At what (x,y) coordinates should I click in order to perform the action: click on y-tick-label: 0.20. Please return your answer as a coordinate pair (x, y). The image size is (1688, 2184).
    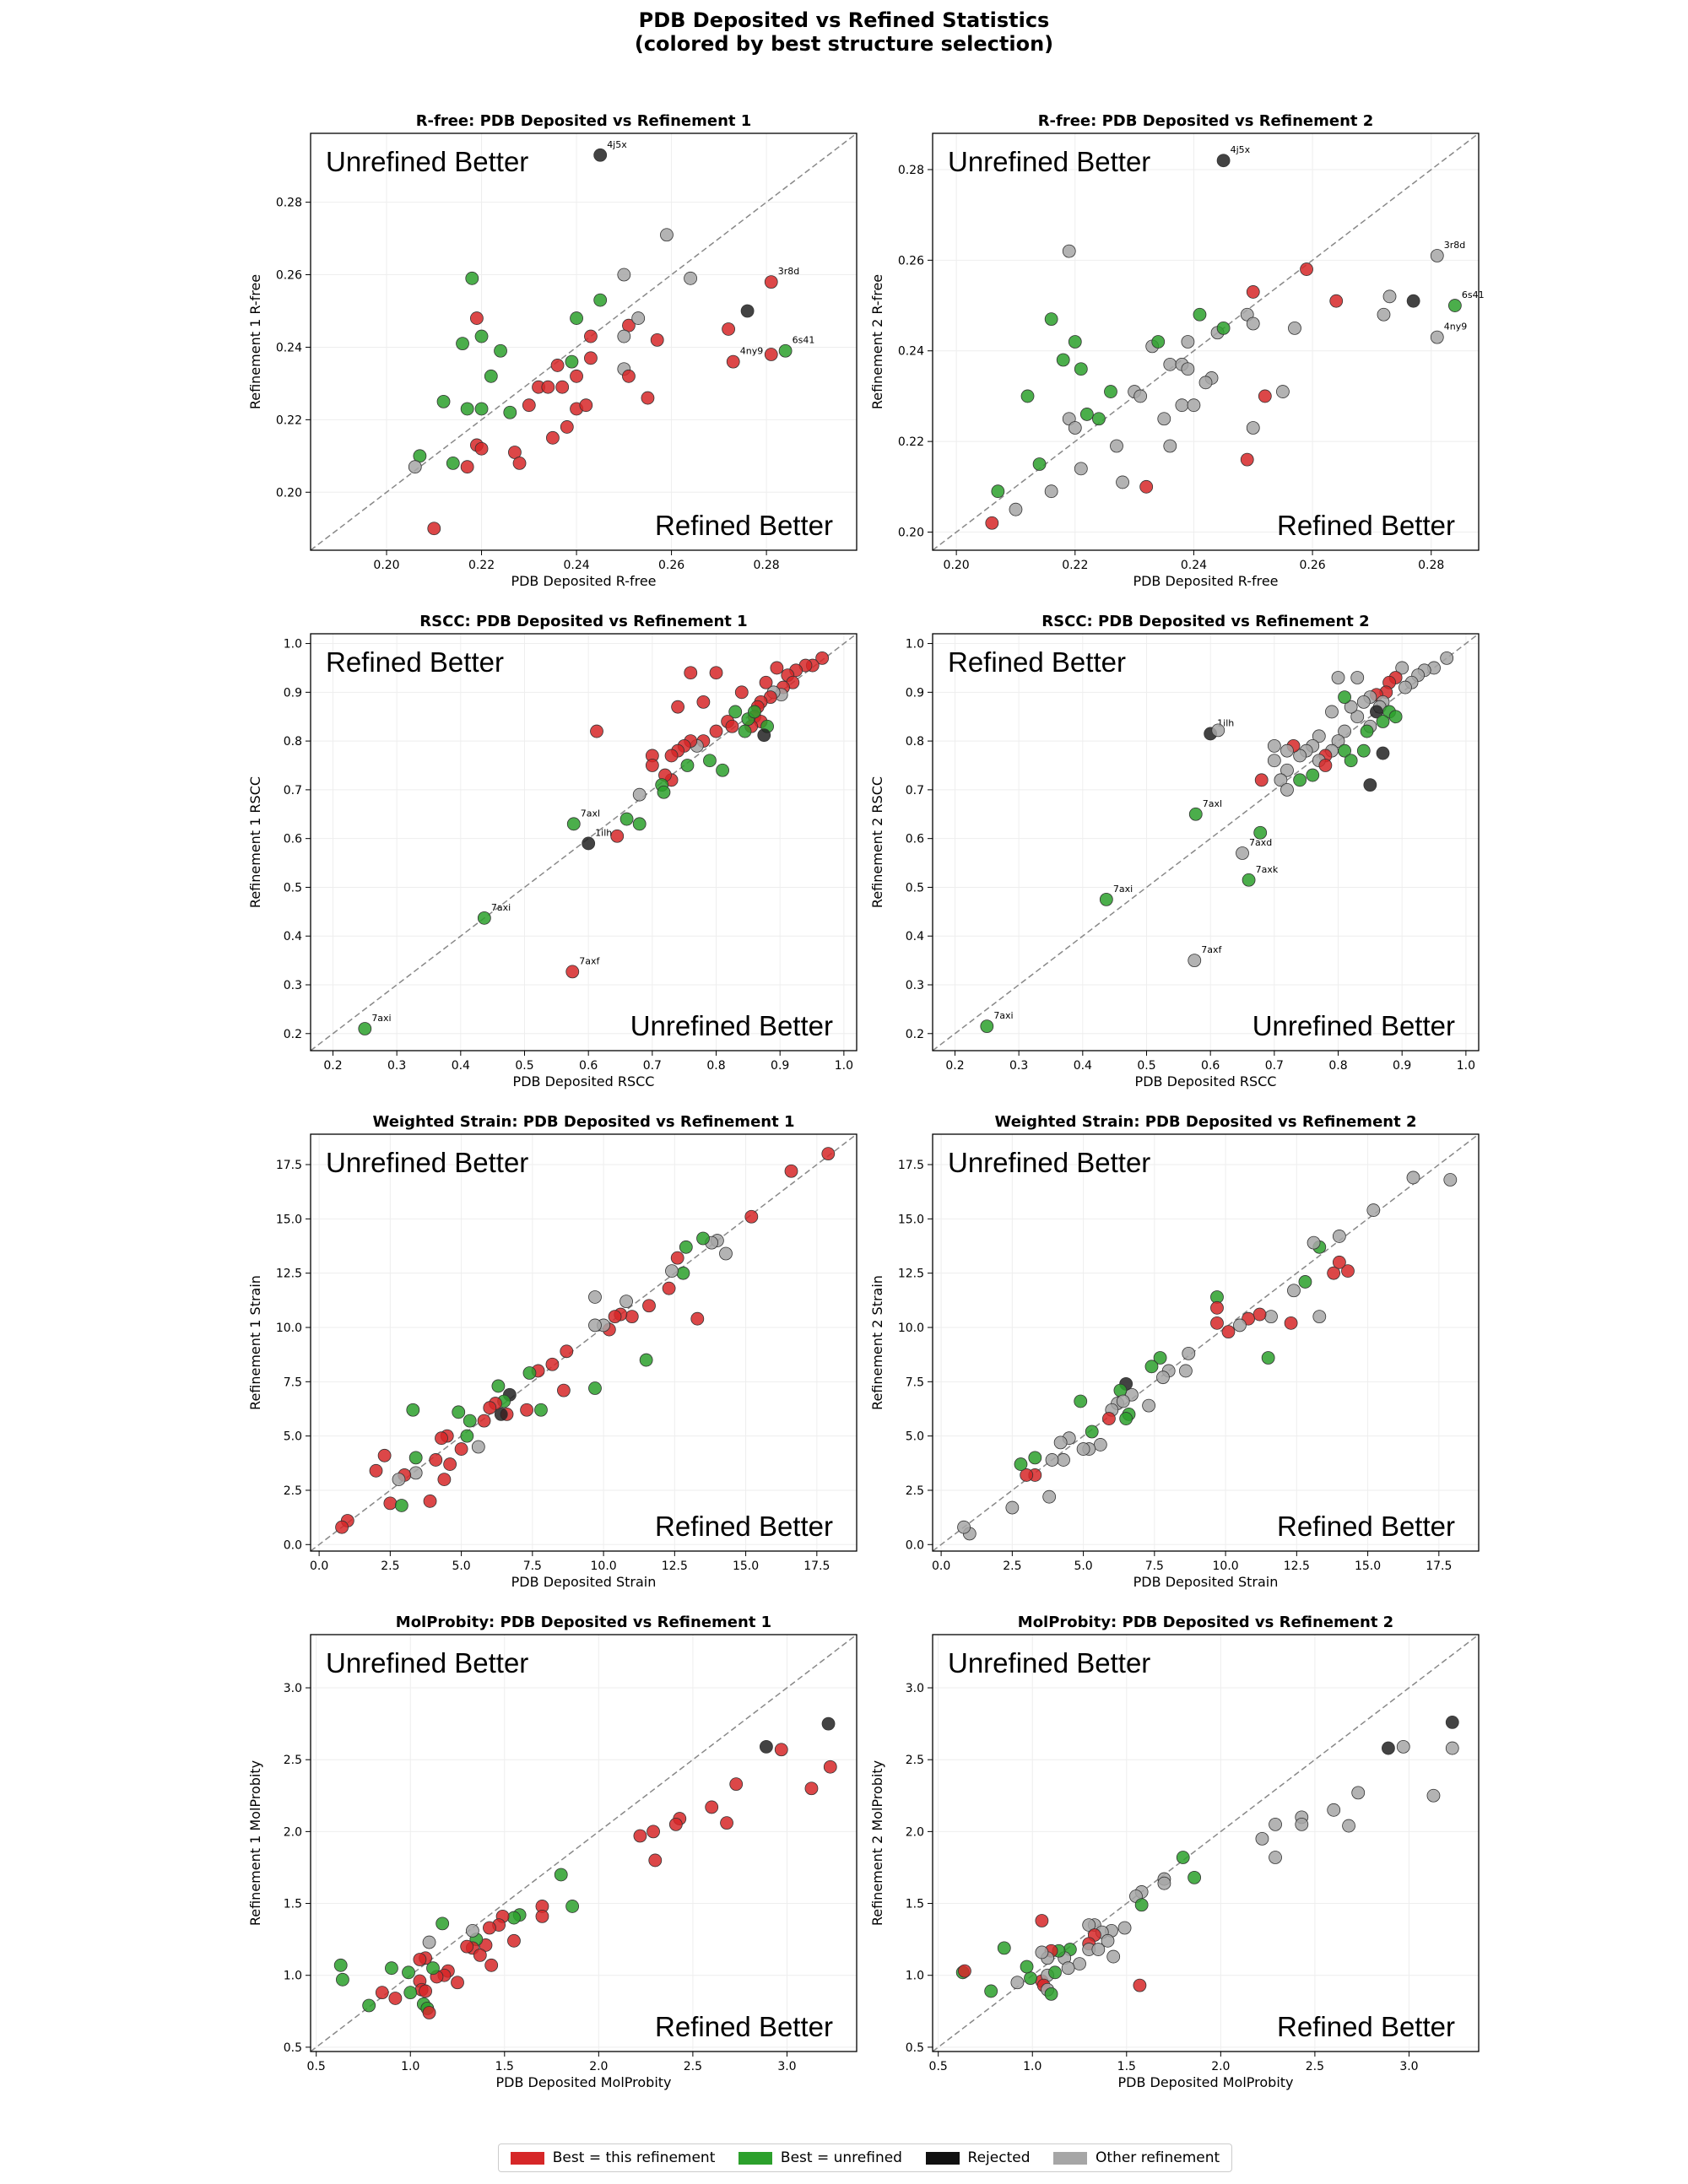
    Looking at the image, I should click on (289, 493).